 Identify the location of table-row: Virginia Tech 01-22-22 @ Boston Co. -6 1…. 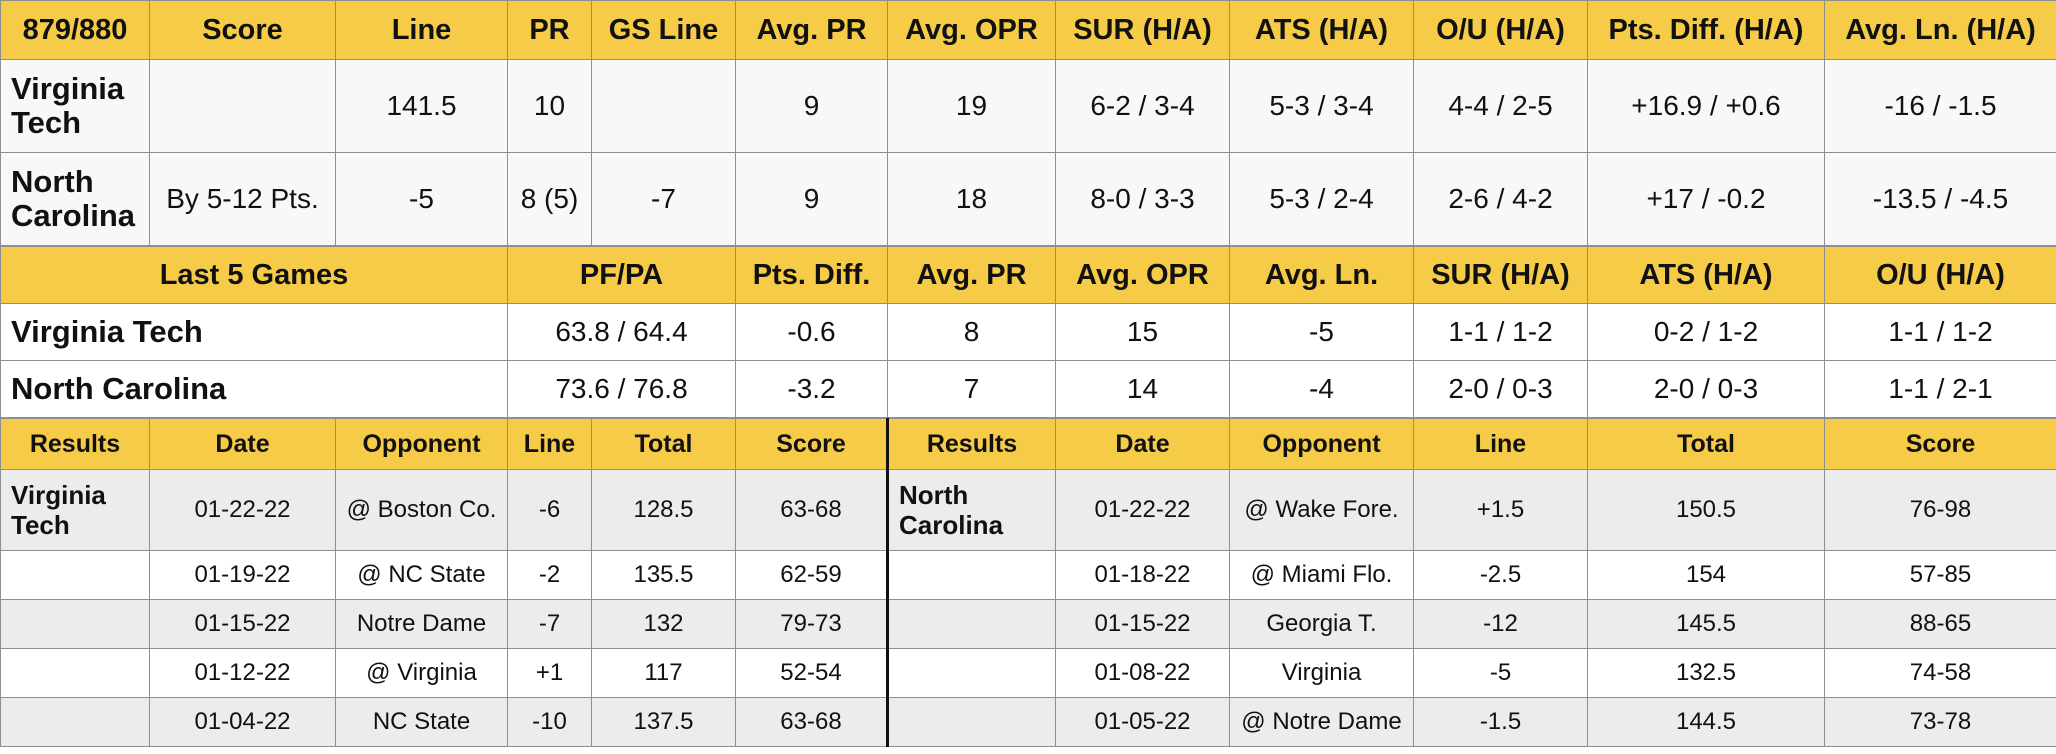
(1028, 510).